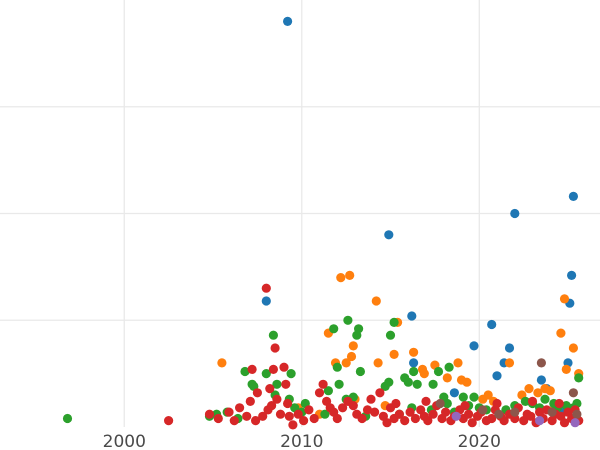 The image size is (600, 450). I want to click on x-tick-label: 2010, so click(301, 441).